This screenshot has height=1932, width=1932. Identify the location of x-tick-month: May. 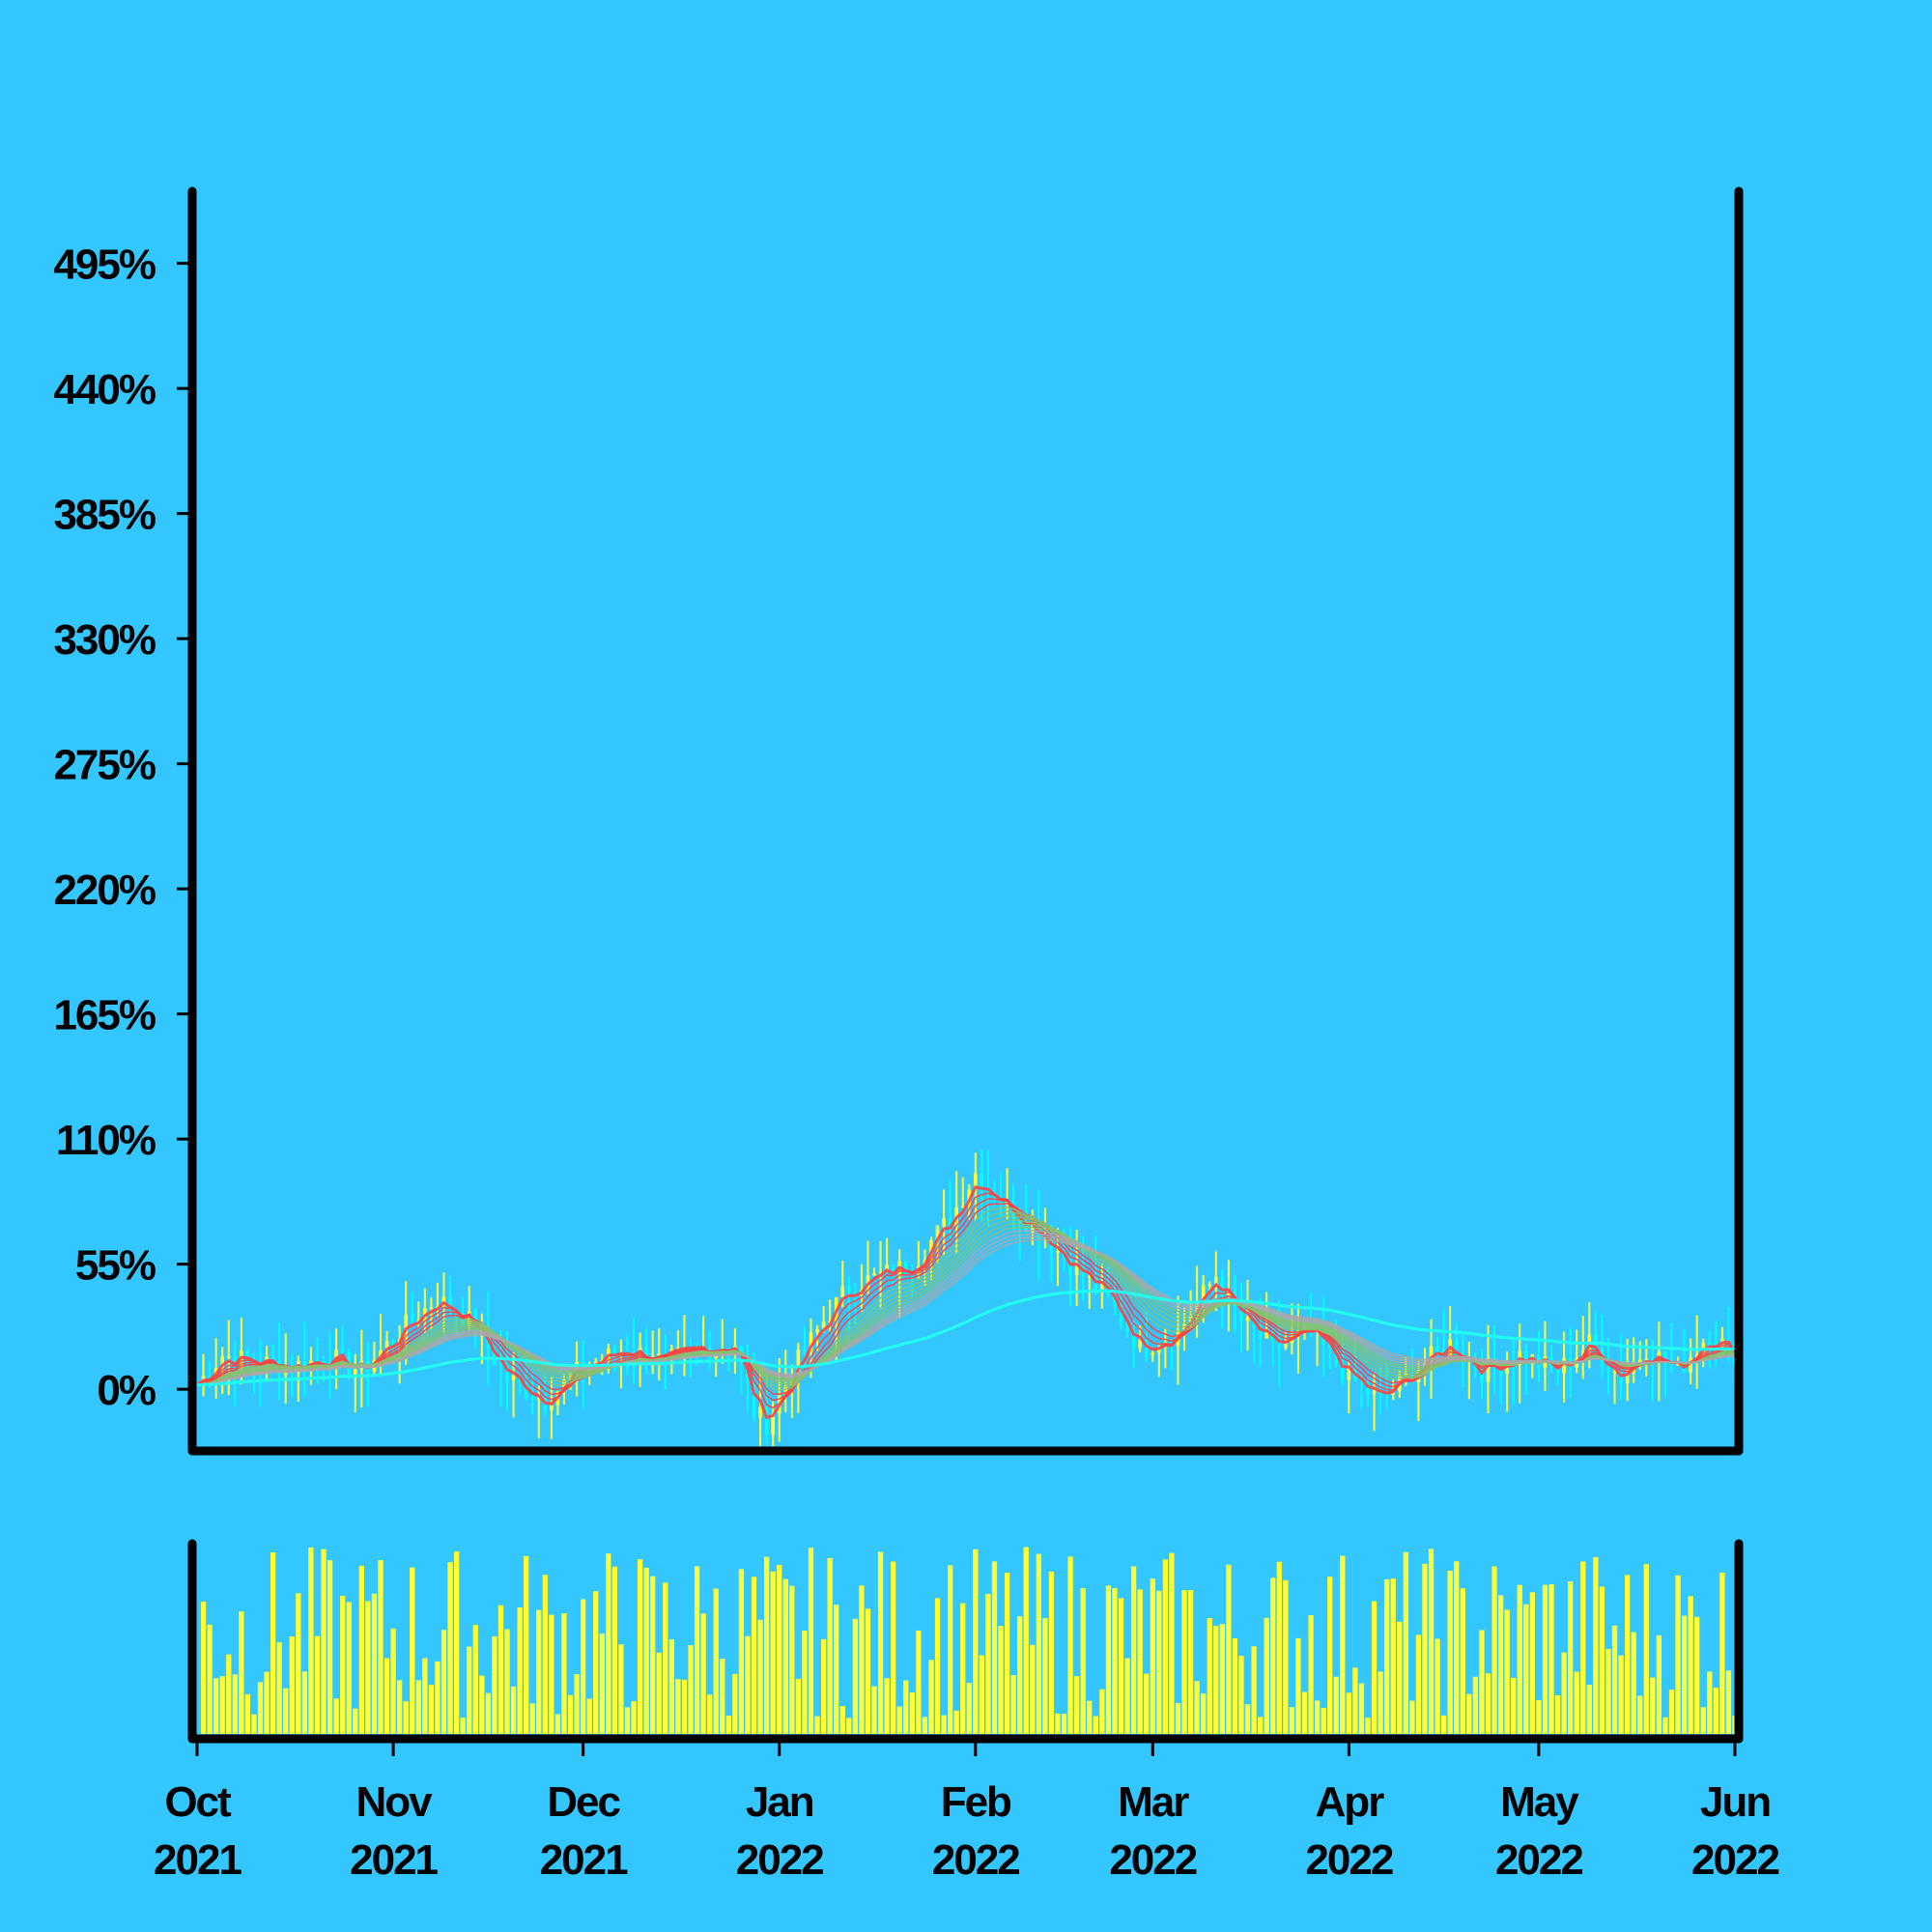
(1539, 1802).